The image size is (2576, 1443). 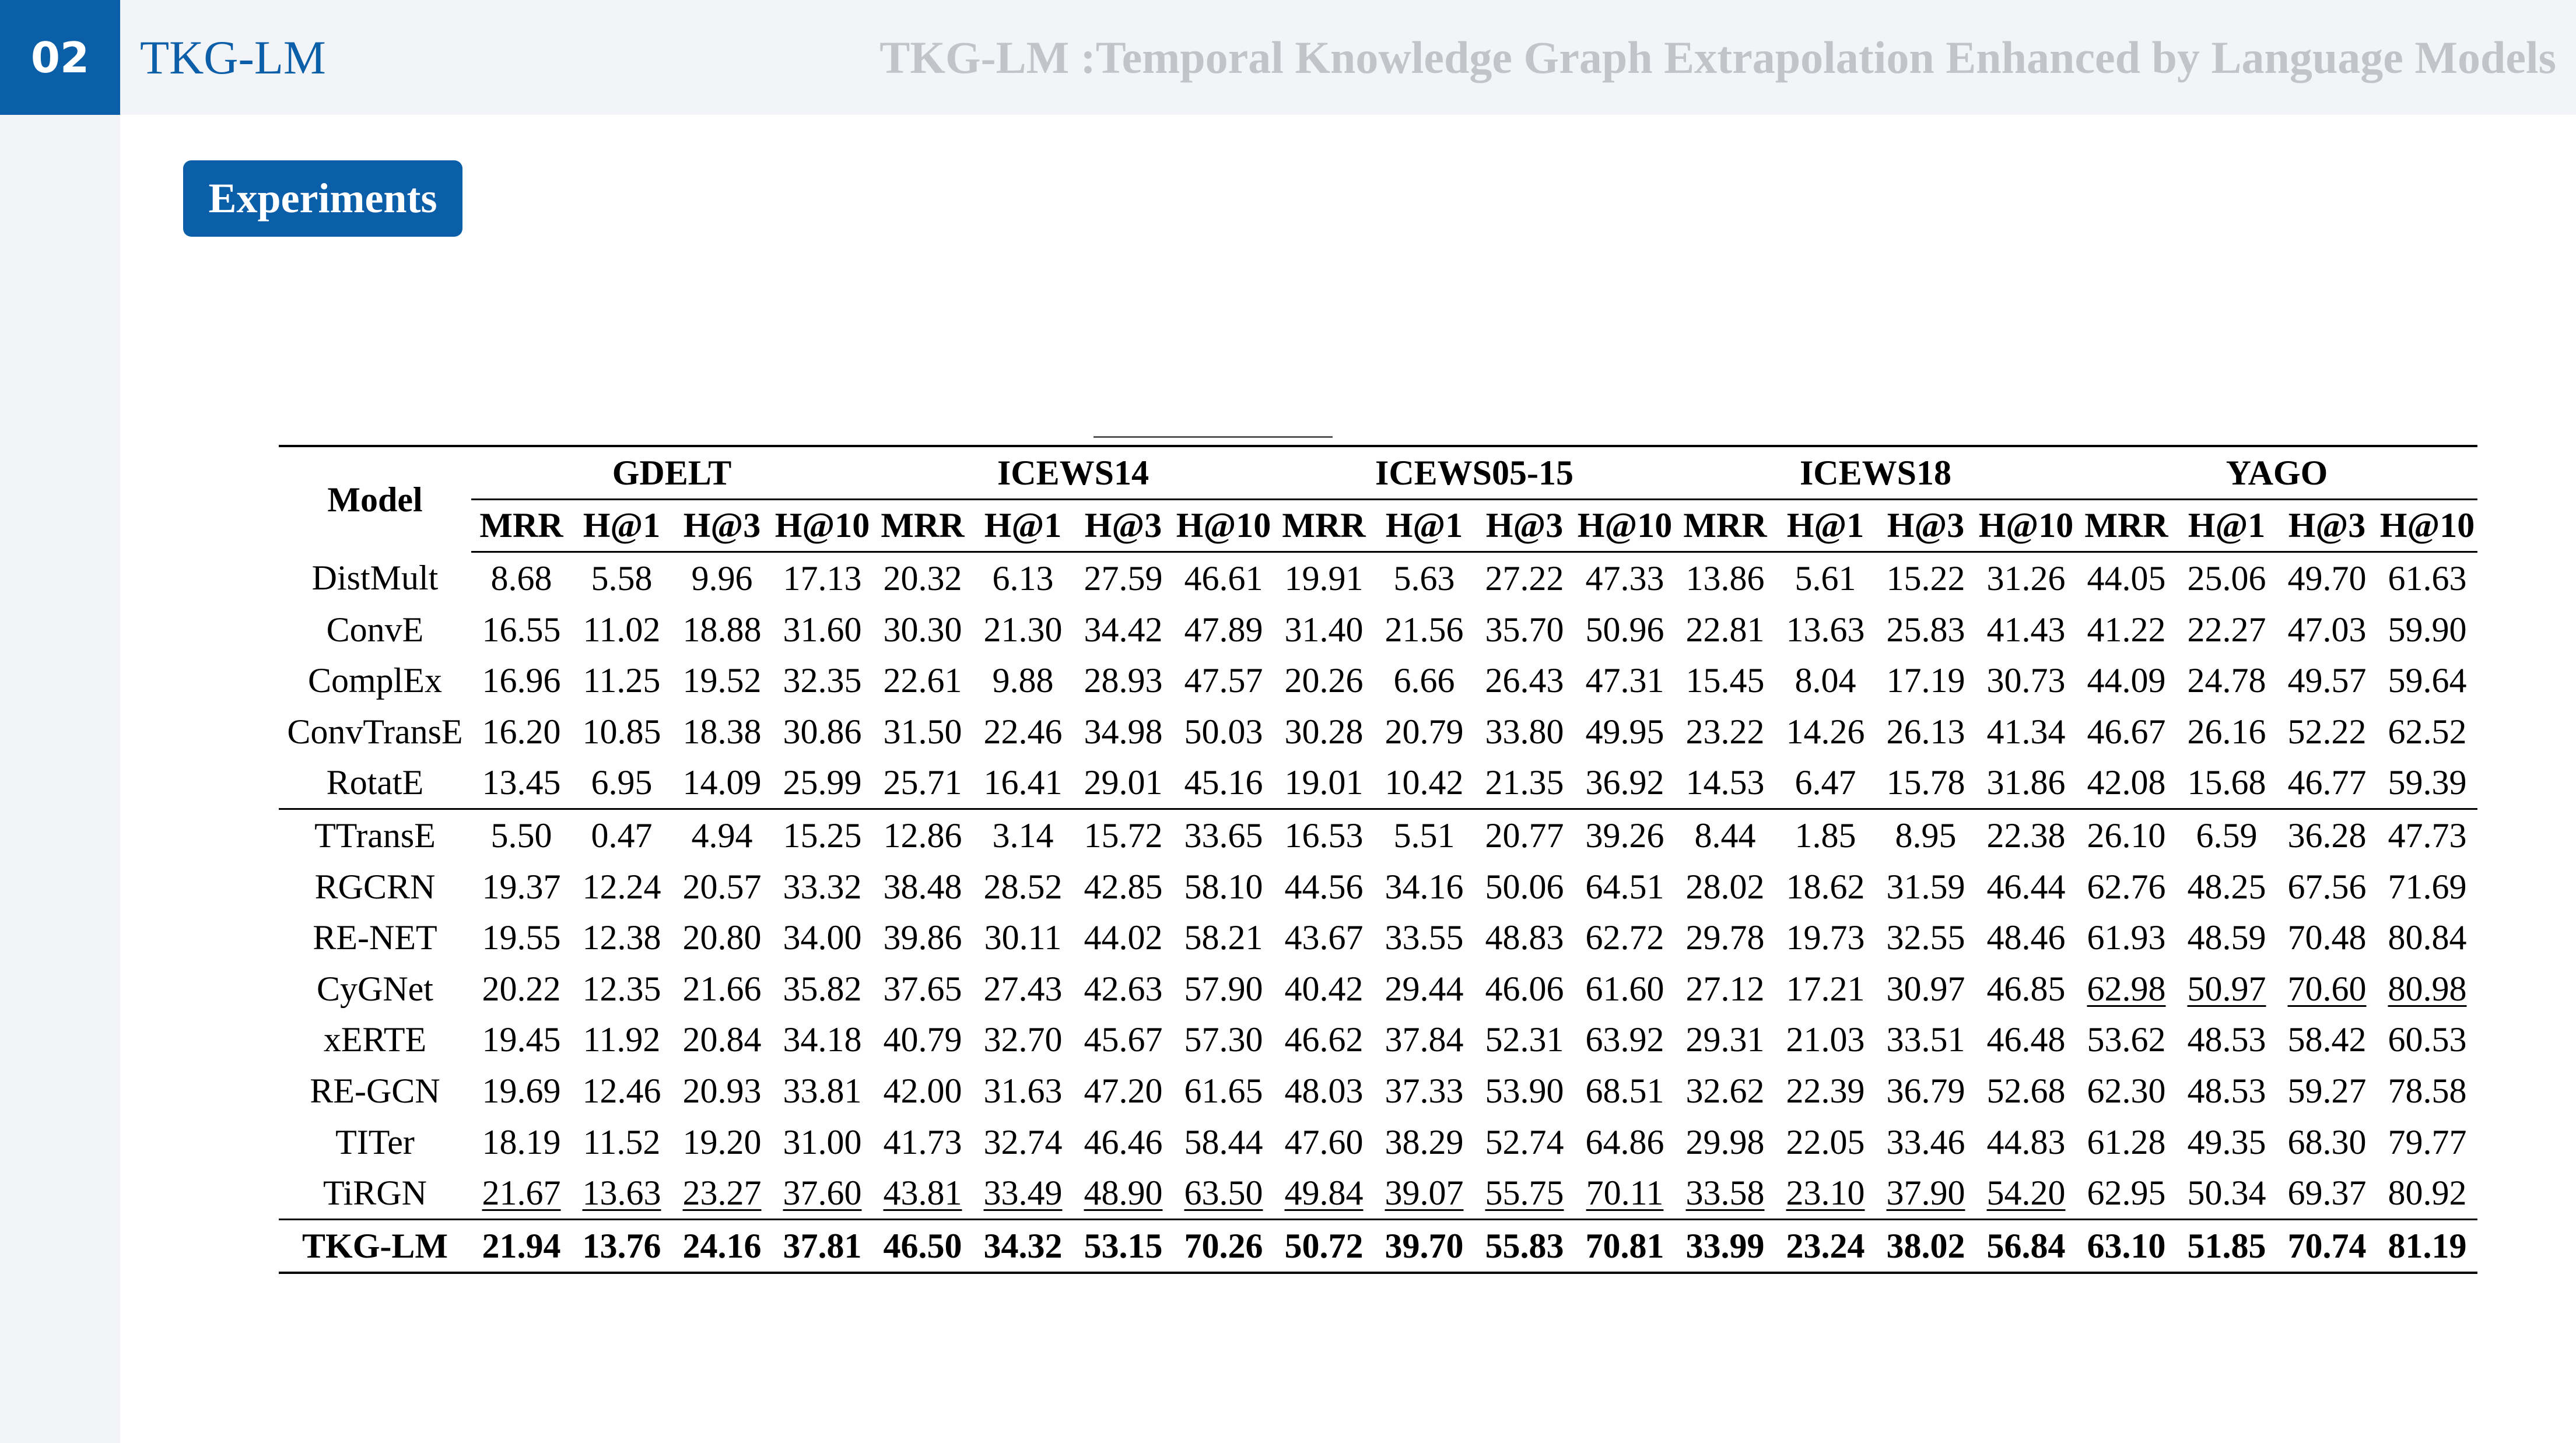 I want to click on table-cell: 20.84, so click(x=722, y=1039).